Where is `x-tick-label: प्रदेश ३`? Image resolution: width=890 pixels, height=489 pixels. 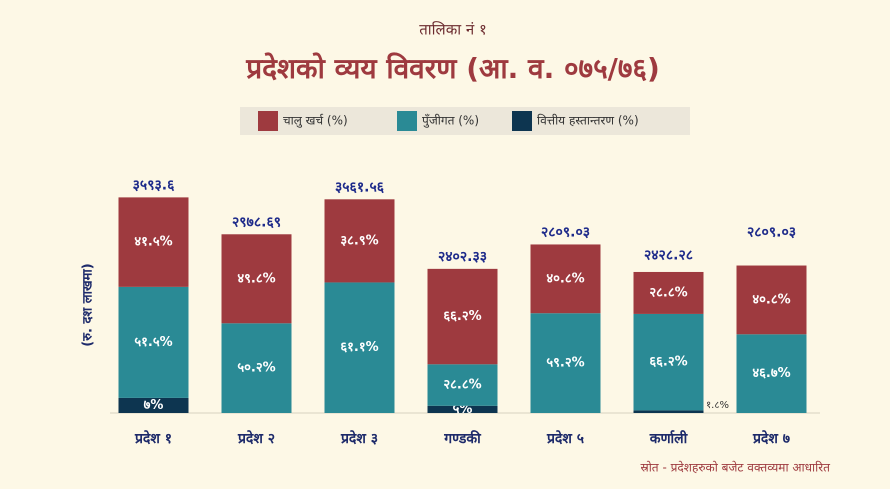
x-tick-label: प्रदेश ३ is located at coordinates (359, 438).